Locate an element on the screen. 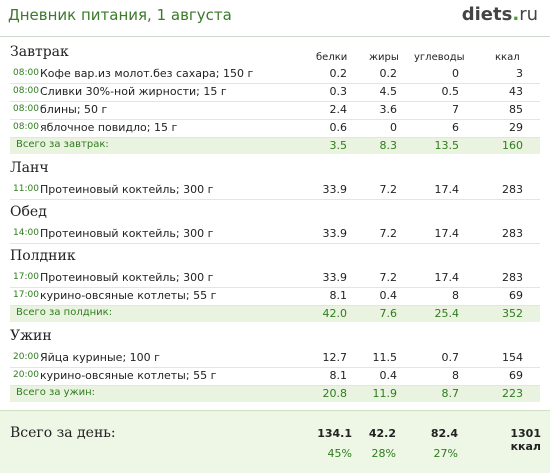 The image size is (550, 473). page-header: Дневник питания, 1 августа diets.ru is located at coordinates (275, 18).